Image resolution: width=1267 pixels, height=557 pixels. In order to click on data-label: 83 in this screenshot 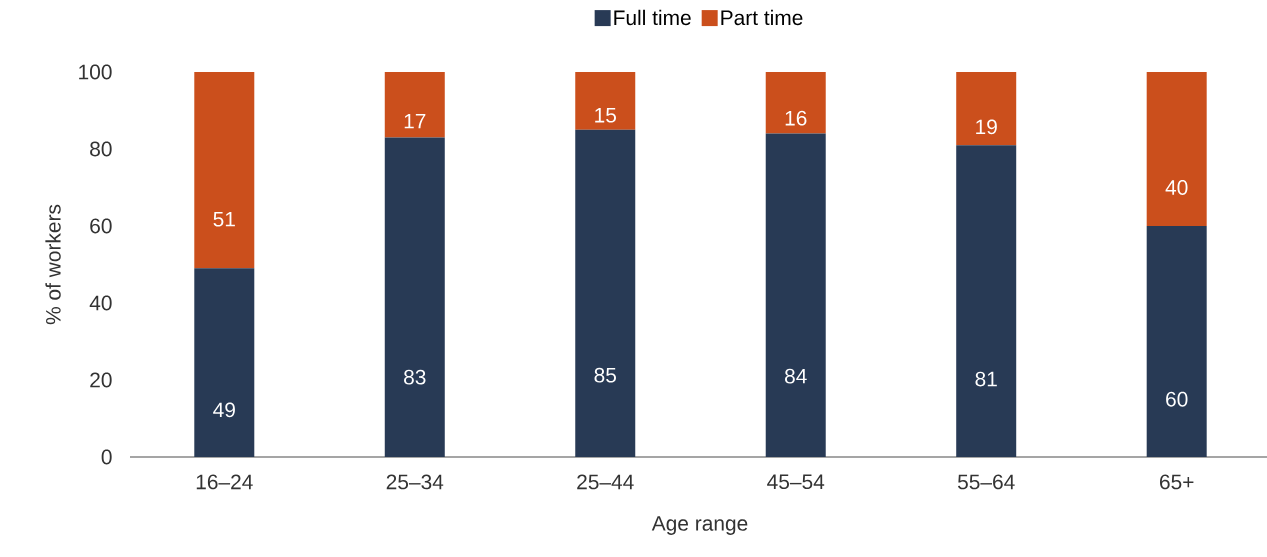, I will do `click(415, 377)`.